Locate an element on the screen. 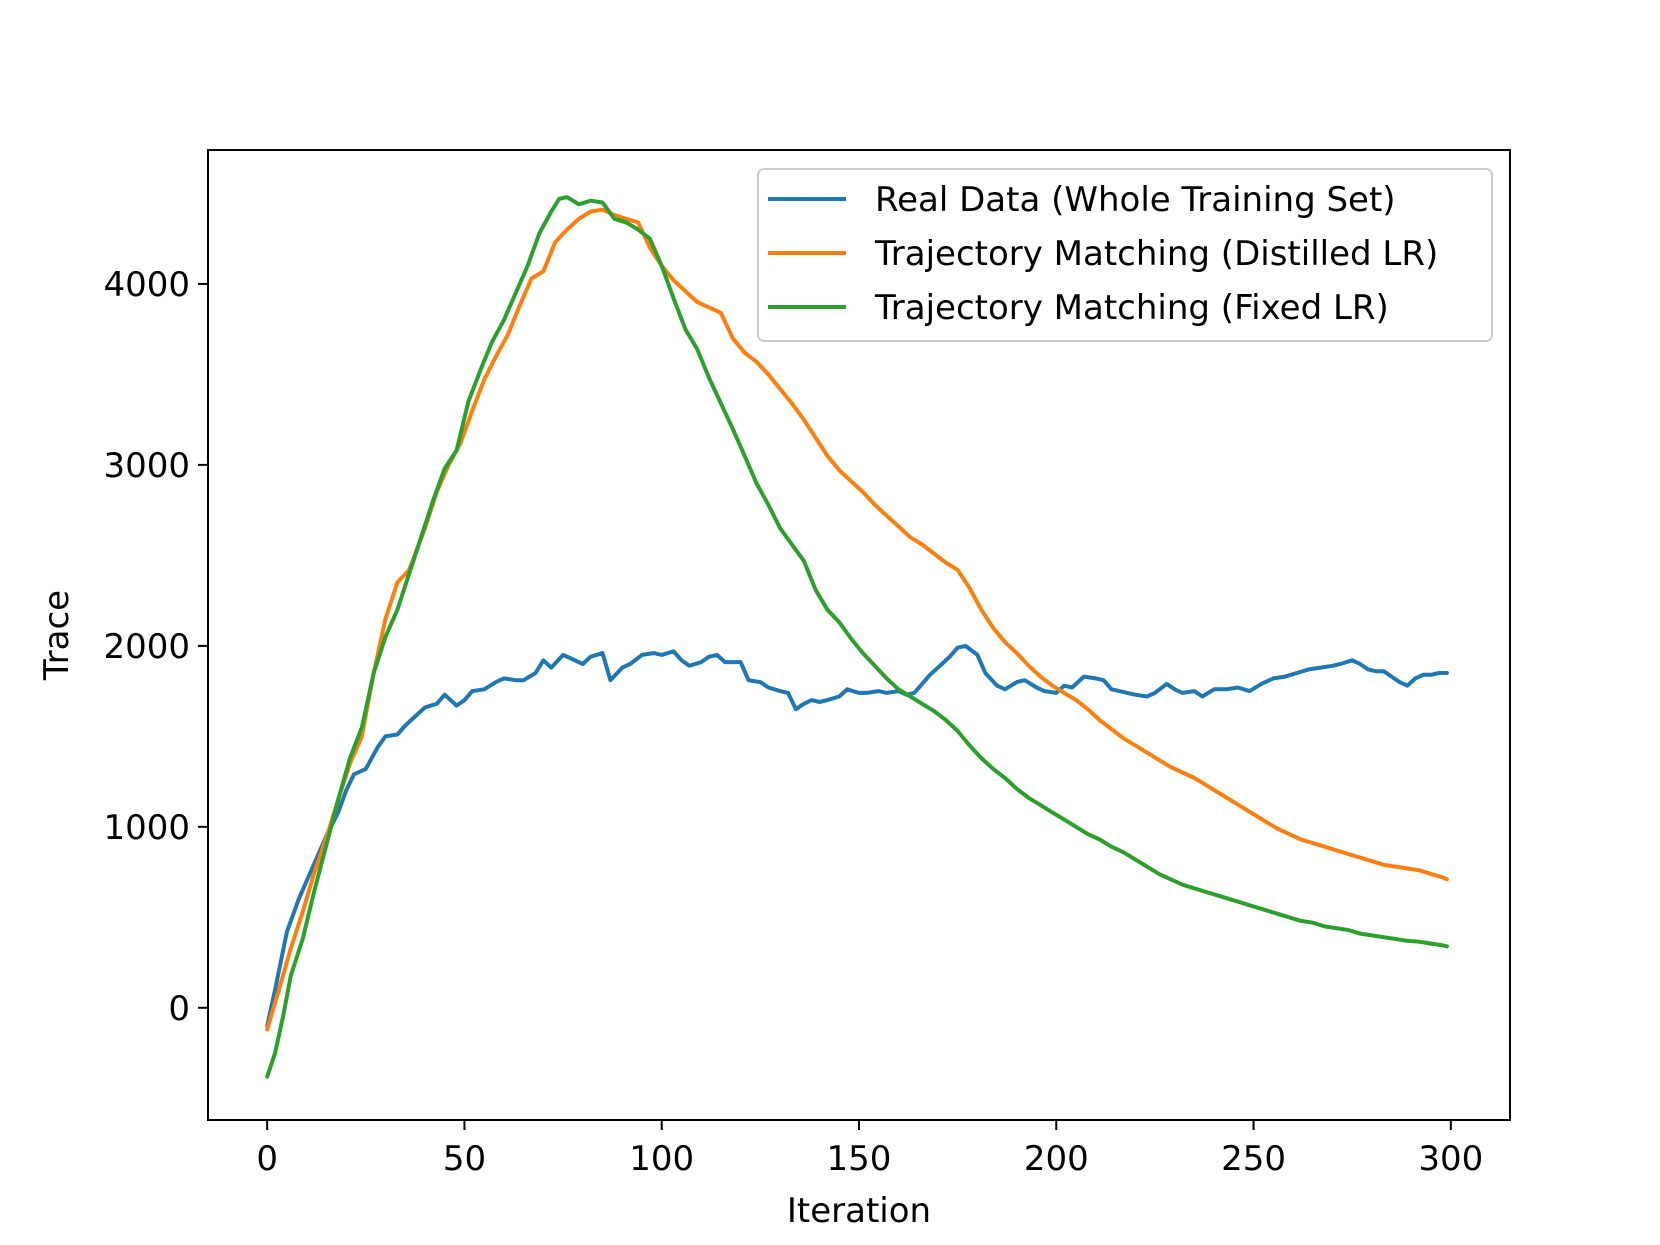 The width and height of the screenshot is (1660, 1245). y-tick-label: 1000 is located at coordinates (146, 828).